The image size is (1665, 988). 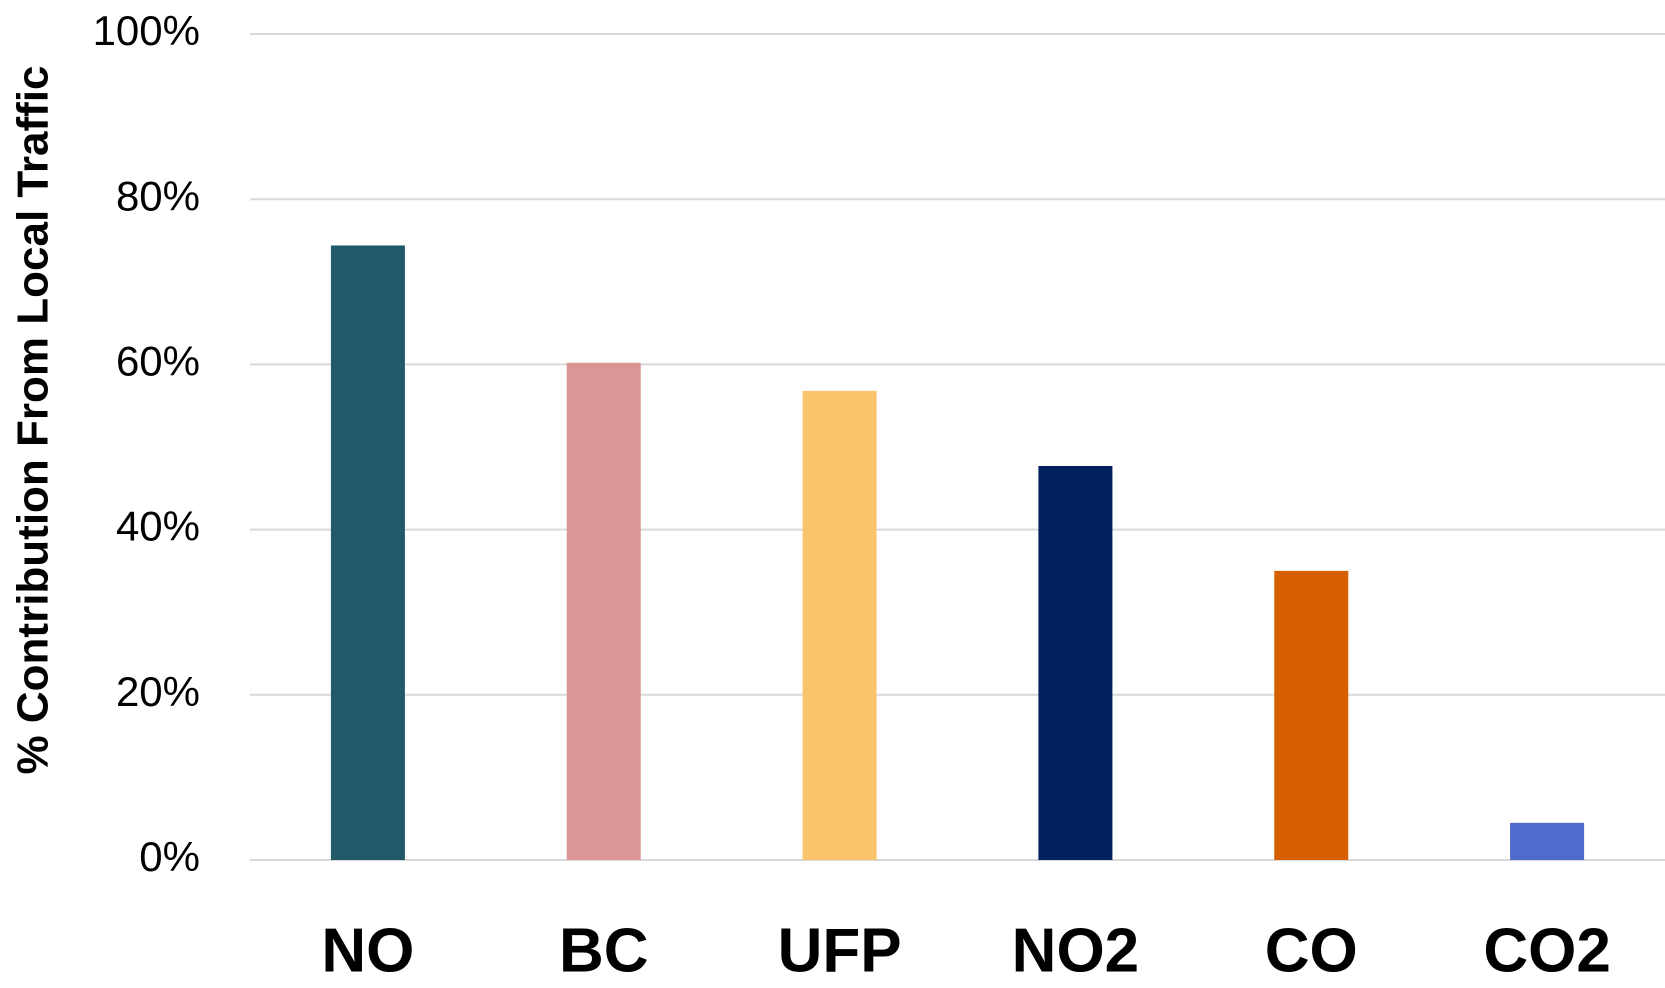 What do you see at coordinates (1311, 950) in the screenshot?
I see `x-tick-label: CO` at bounding box center [1311, 950].